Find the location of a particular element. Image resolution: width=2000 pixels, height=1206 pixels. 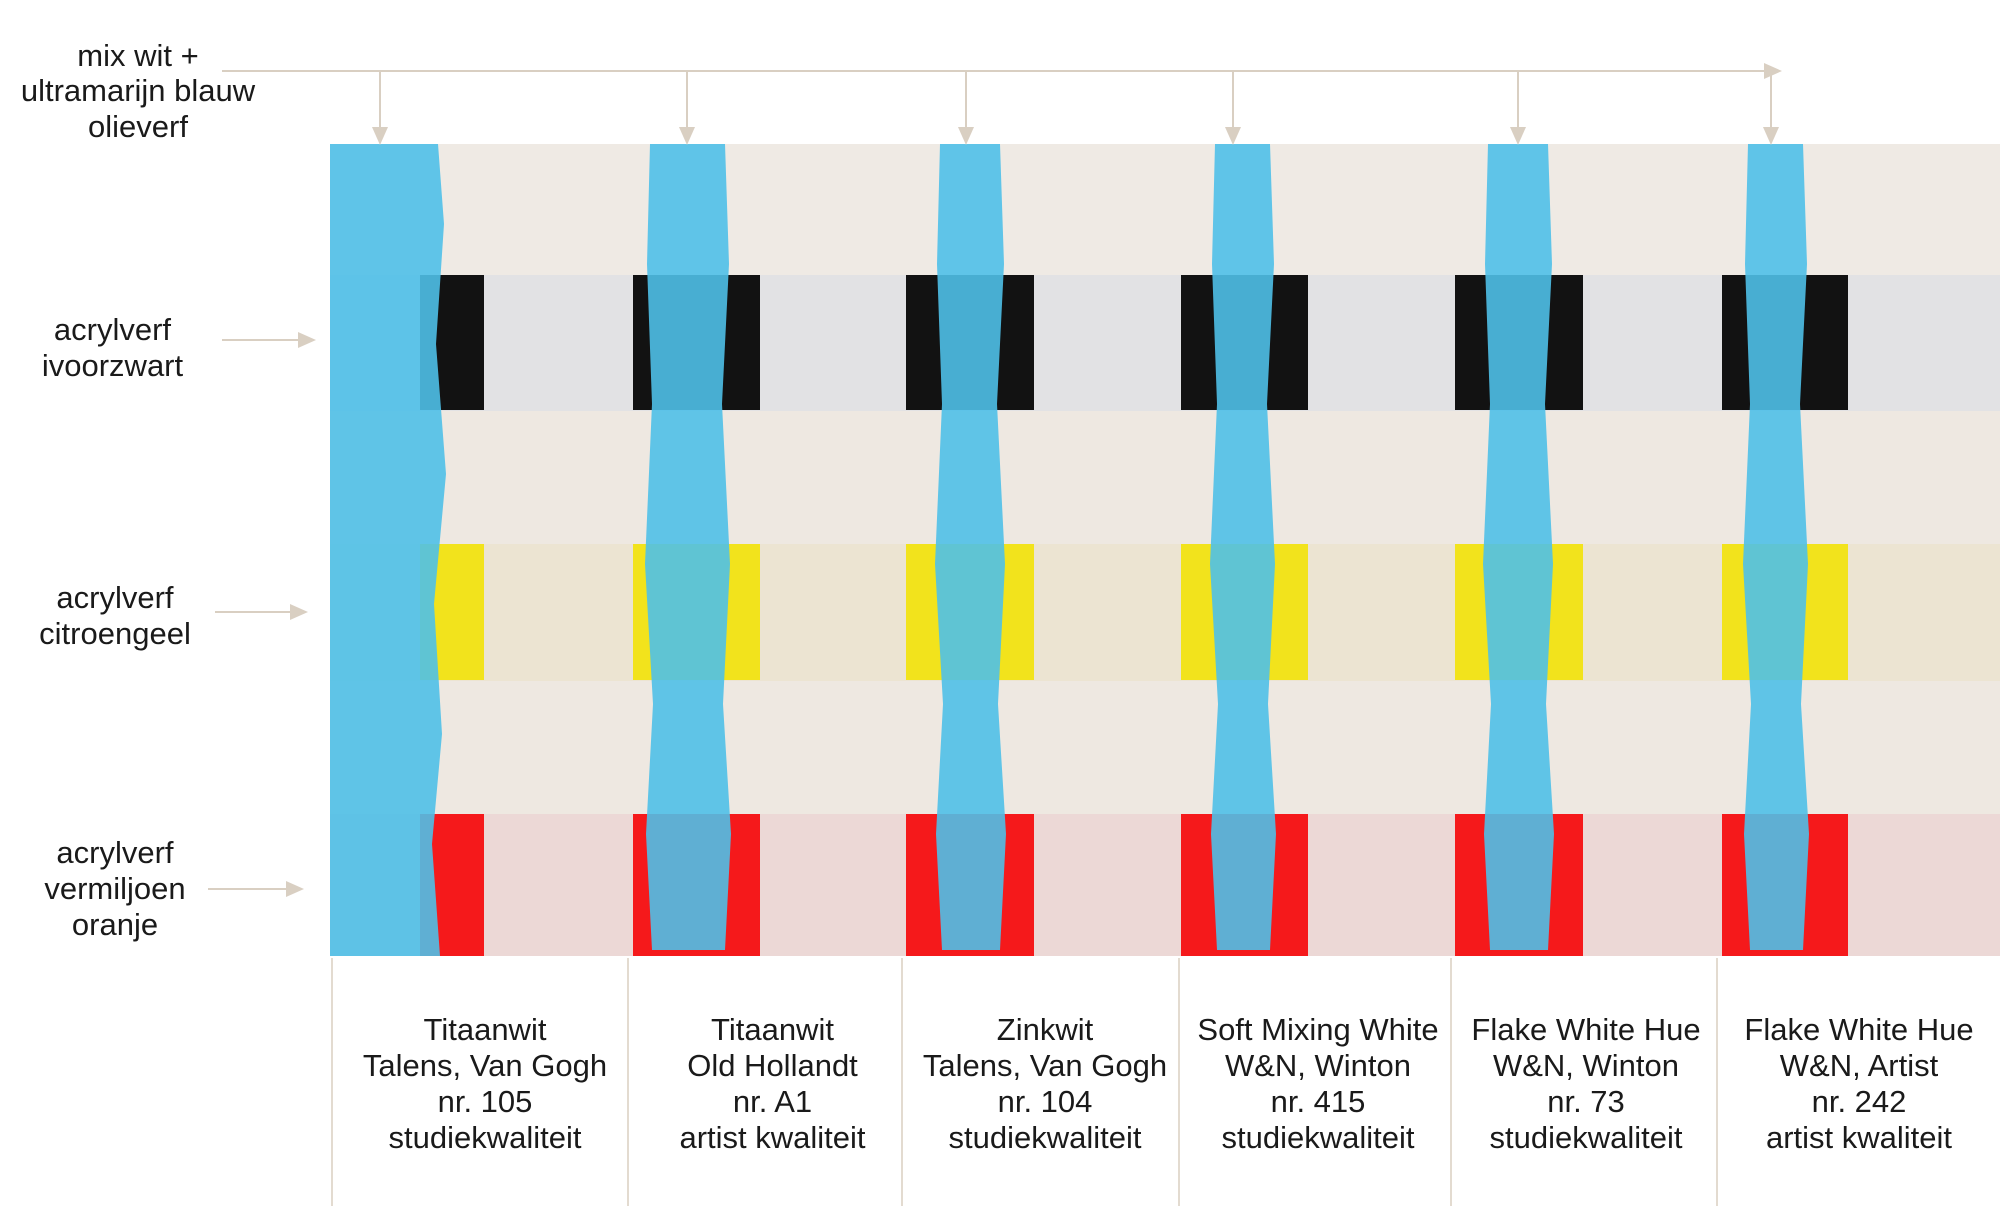

top-label-line3: olieverf is located at coordinates (138, 126).